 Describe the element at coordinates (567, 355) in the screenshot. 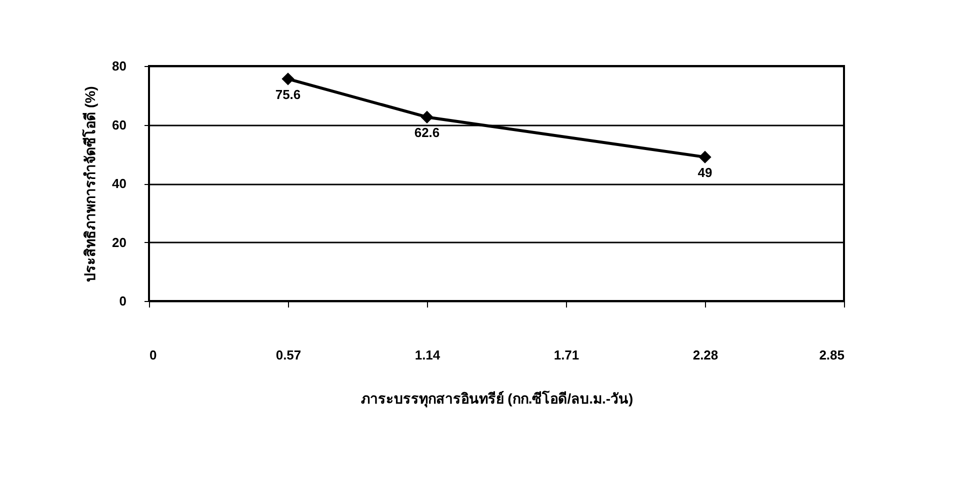

I see `x-tick-label: 1.71` at that location.